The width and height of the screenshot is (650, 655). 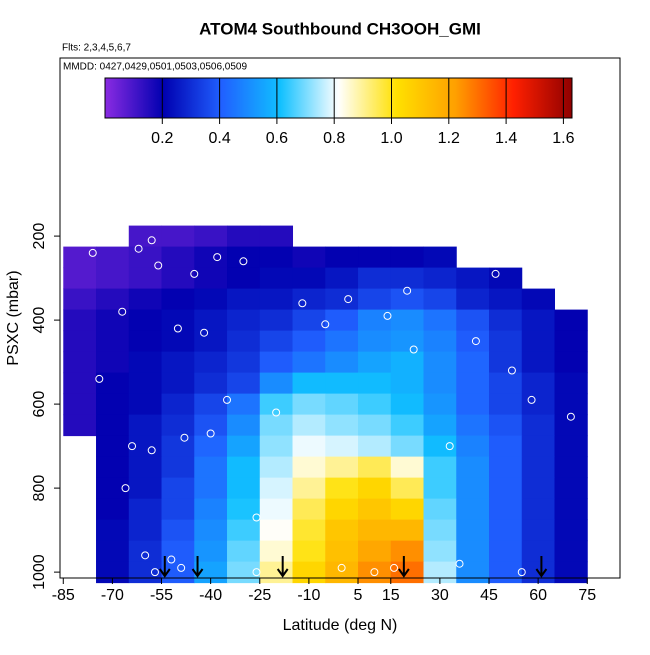 I want to click on x-tick-label: 60, so click(x=538, y=595).